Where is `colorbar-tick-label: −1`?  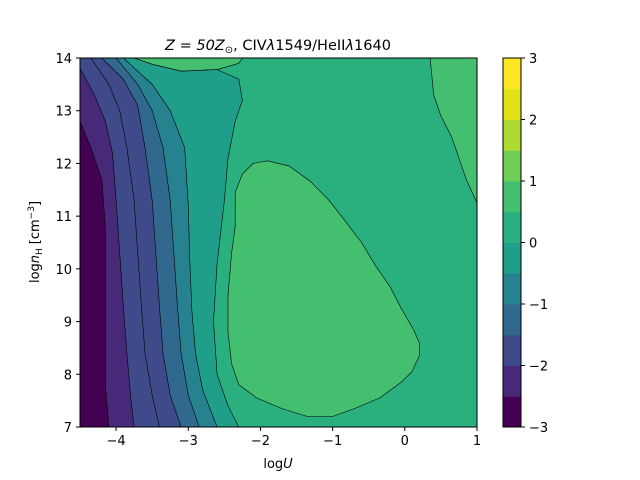
colorbar-tick-label: −1 is located at coordinates (538, 305).